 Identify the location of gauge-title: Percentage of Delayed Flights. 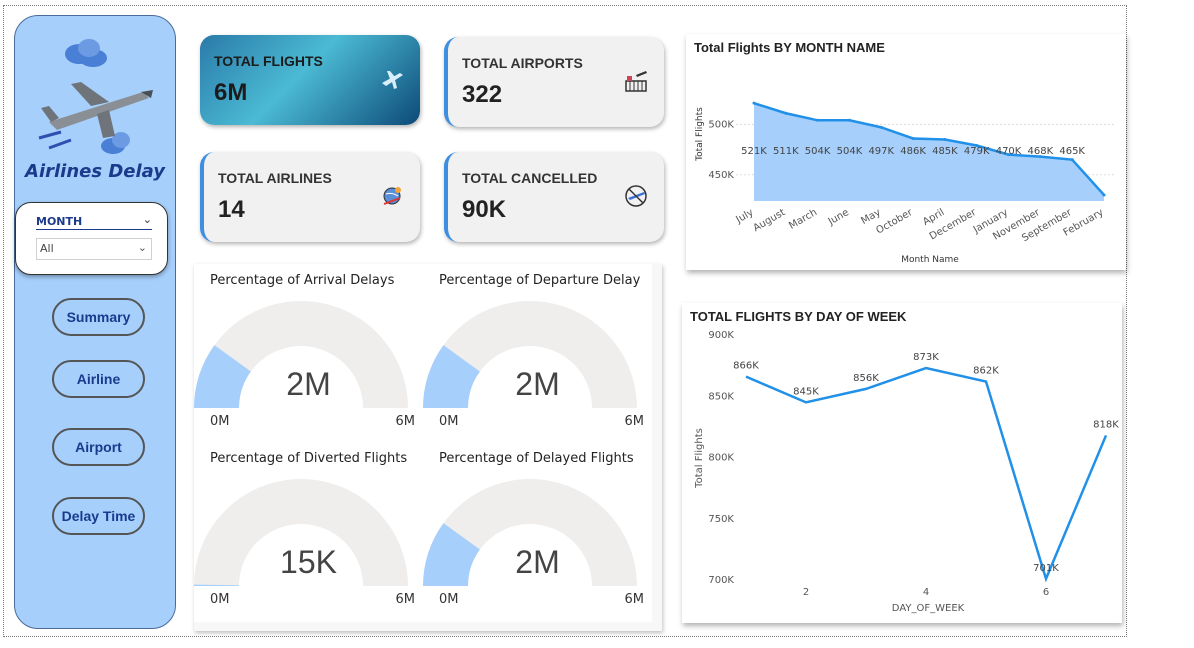
(536, 458).